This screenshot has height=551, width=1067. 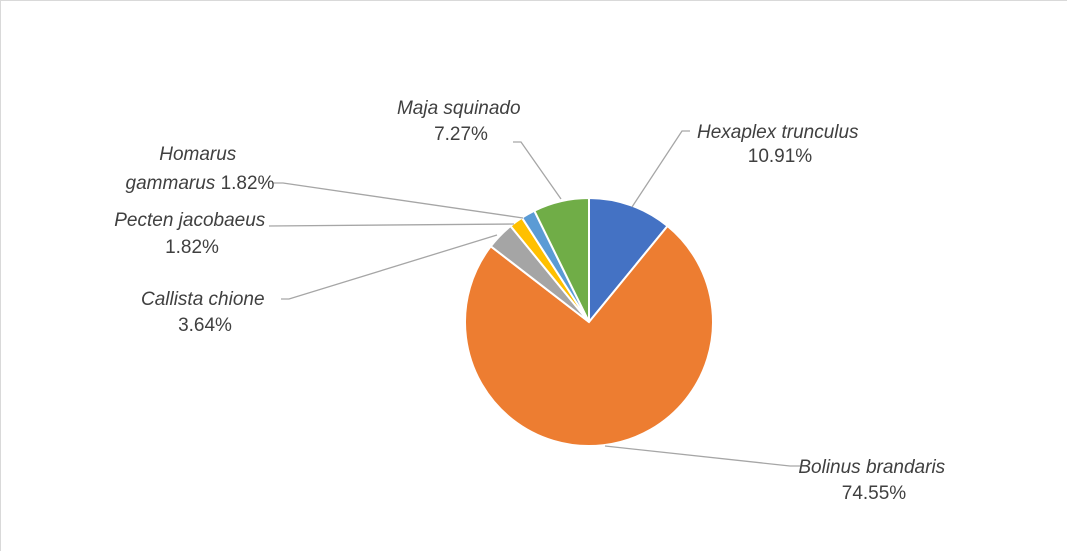 What do you see at coordinates (702, 456) in the screenshot?
I see `leader-line-bolinus` at bounding box center [702, 456].